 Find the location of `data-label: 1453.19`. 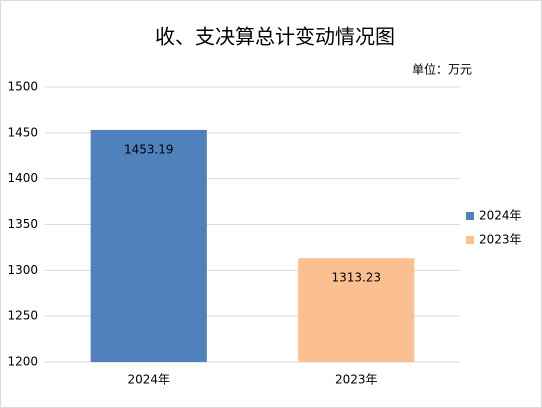

data-label: 1453.19 is located at coordinates (149, 149).